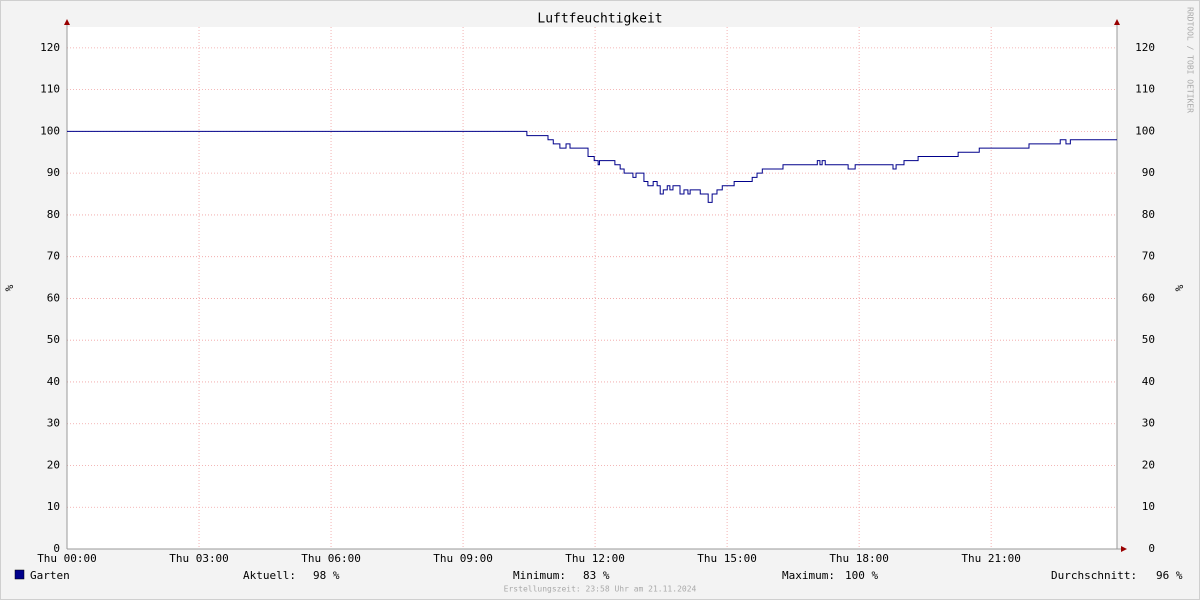 Image resolution: width=1200 pixels, height=600 pixels. What do you see at coordinates (592, 166) in the screenshot?
I see `data-line` at bounding box center [592, 166].